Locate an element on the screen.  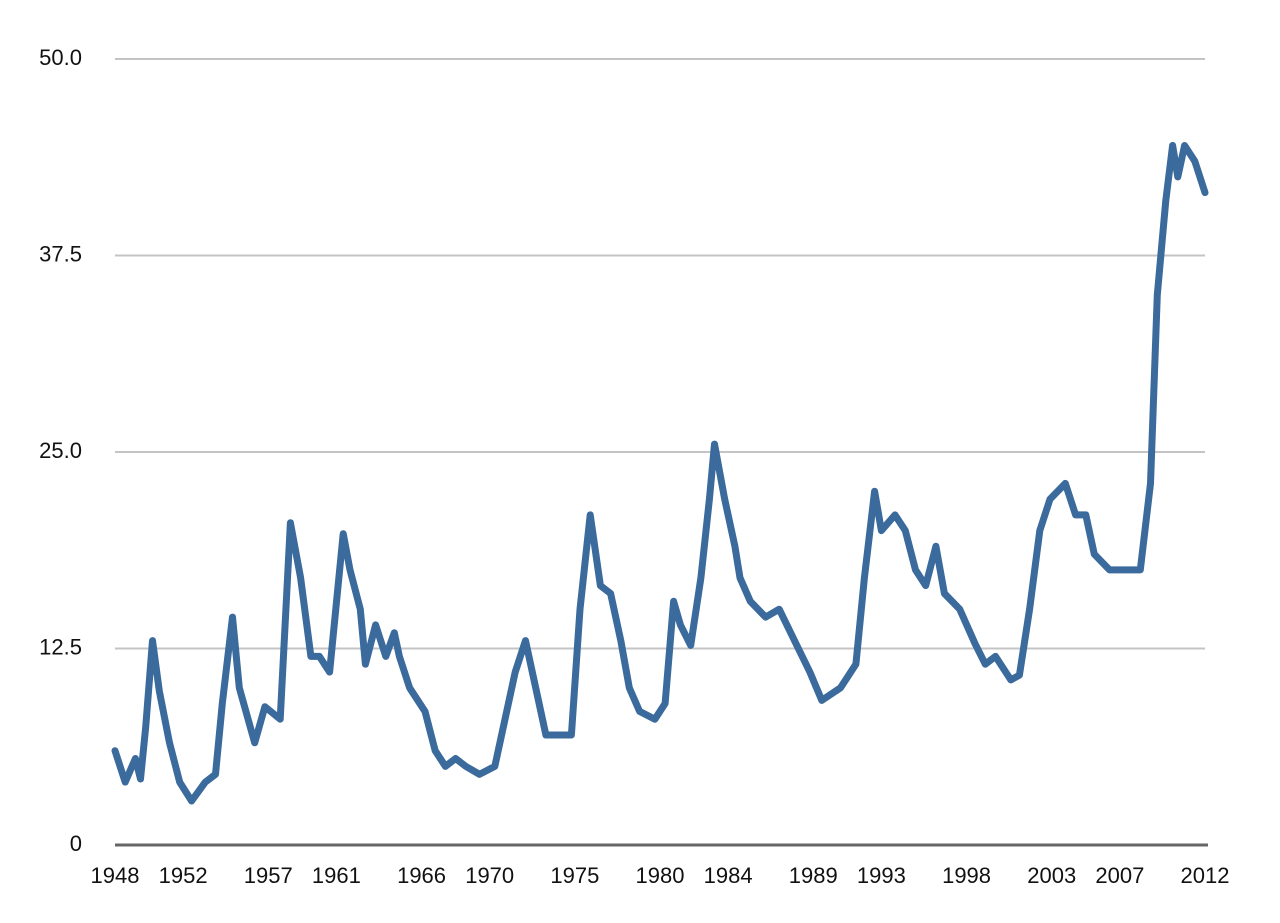
x-tick-label: 1952 is located at coordinates (183, 875).